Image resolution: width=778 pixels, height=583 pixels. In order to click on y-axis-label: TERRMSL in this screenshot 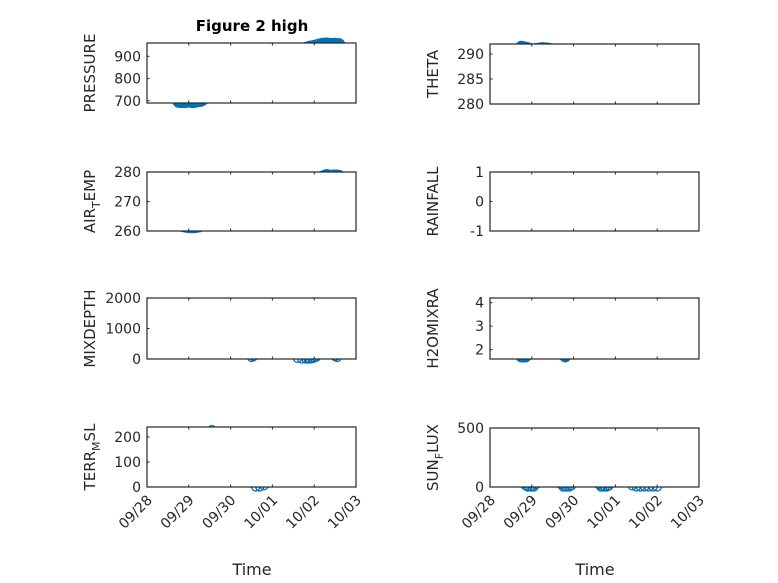, I will do `click(92, 457)`.